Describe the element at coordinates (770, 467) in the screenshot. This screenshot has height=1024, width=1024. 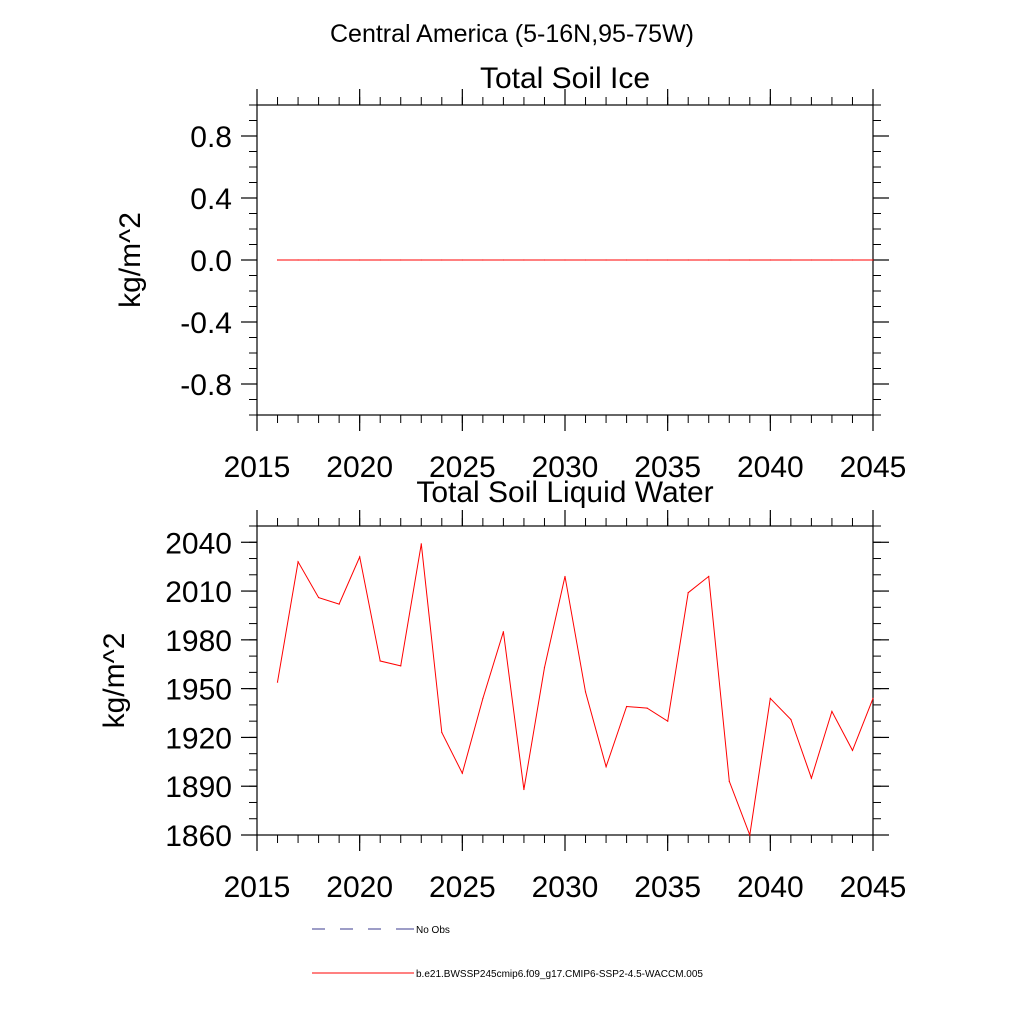
I see `ice-x-tick-label: 2040` at that location.